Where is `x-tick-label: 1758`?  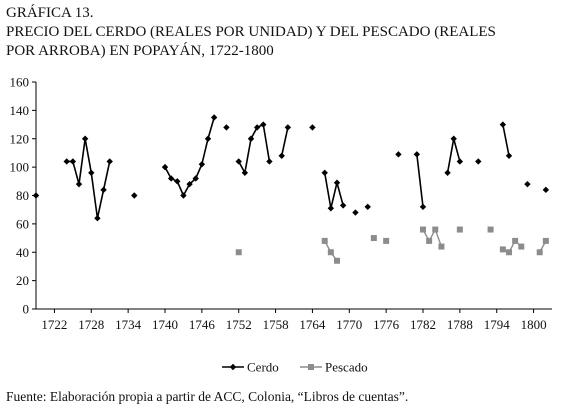 x-tick-label: 1758 is located at coordinates (276, 324).